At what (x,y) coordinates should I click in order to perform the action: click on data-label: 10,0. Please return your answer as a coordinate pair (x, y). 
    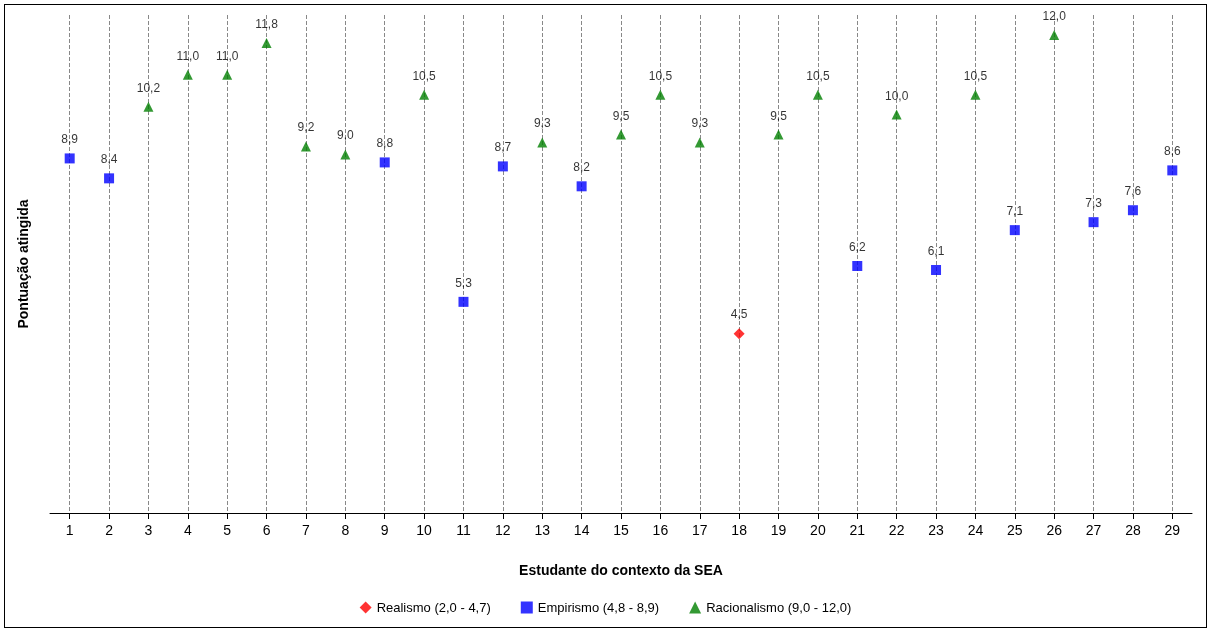
    Looking at the image, I should click on (896, 95).